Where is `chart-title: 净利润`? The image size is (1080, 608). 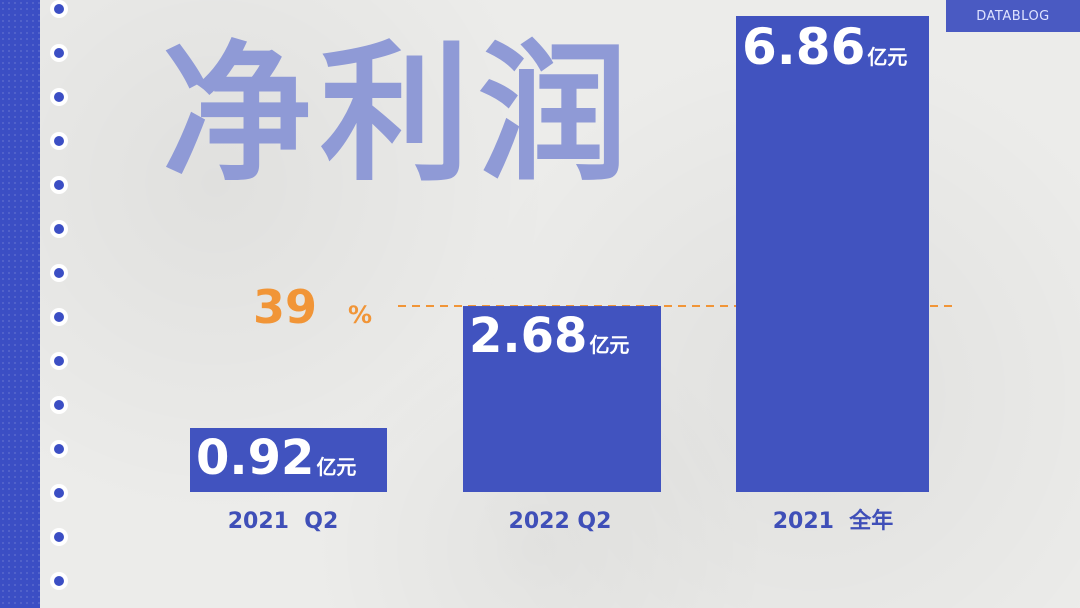
chart-title: 净利润 is located at coordinates (399, 115).